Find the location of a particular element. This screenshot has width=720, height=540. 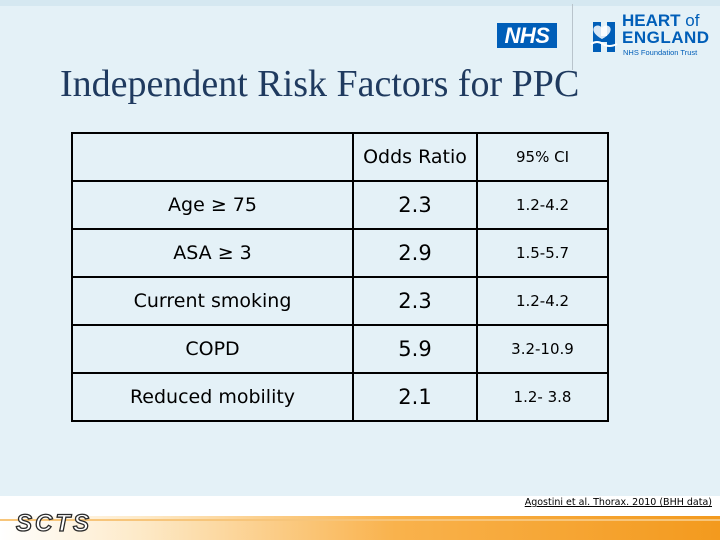

ci-cell: 1.2- 3.8 is located at coordinates (542, 397).